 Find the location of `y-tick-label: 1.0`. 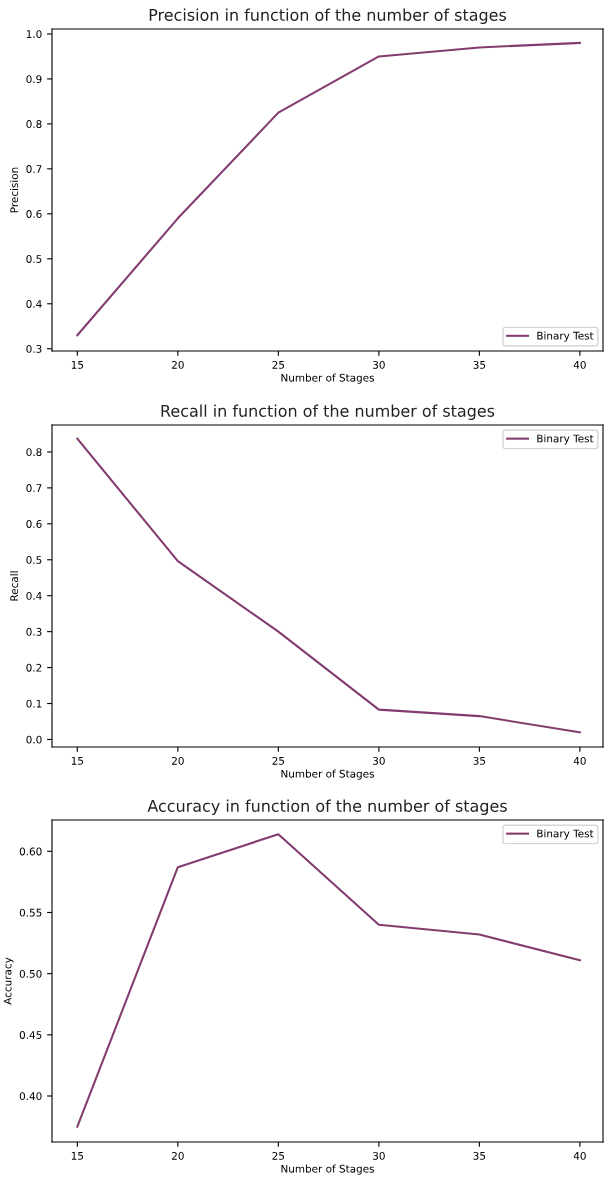

y-tick-label: 1.0 is located at coordinates (34, 34).